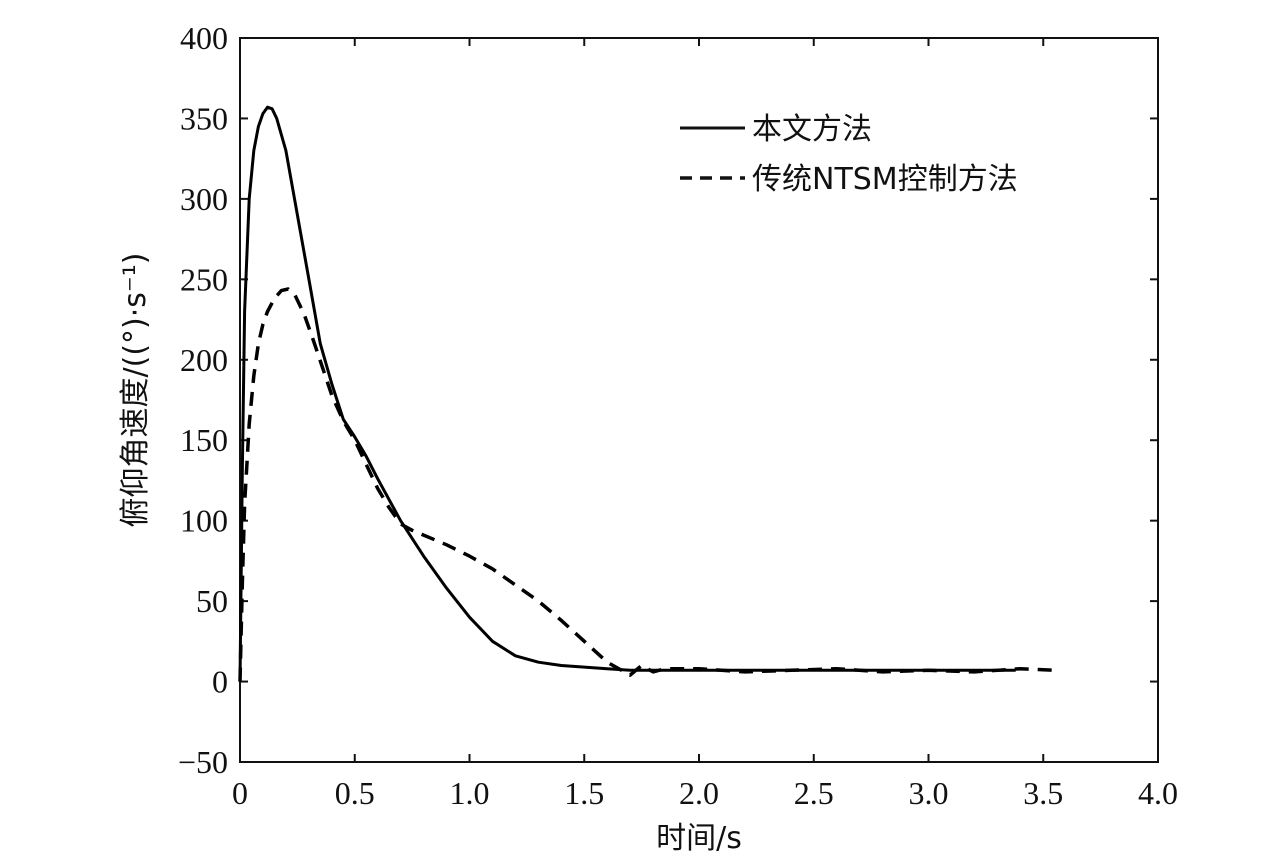 The height and width of the screenshot is (865, 1276). I want to click on y-tick-label: 300, so click(204, 199).